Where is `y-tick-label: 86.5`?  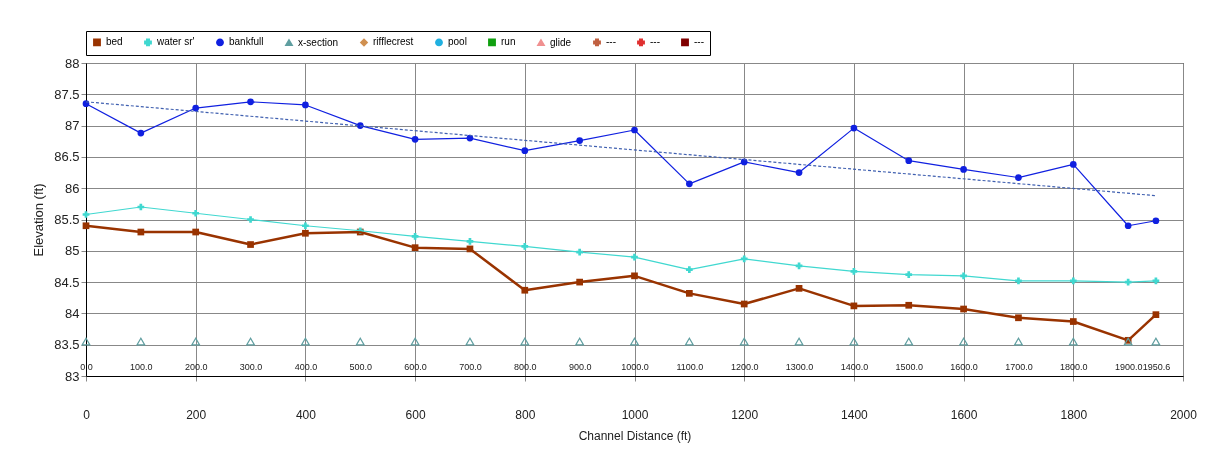 y-tick-label: 86.5 is located at coordinates (67, 157).